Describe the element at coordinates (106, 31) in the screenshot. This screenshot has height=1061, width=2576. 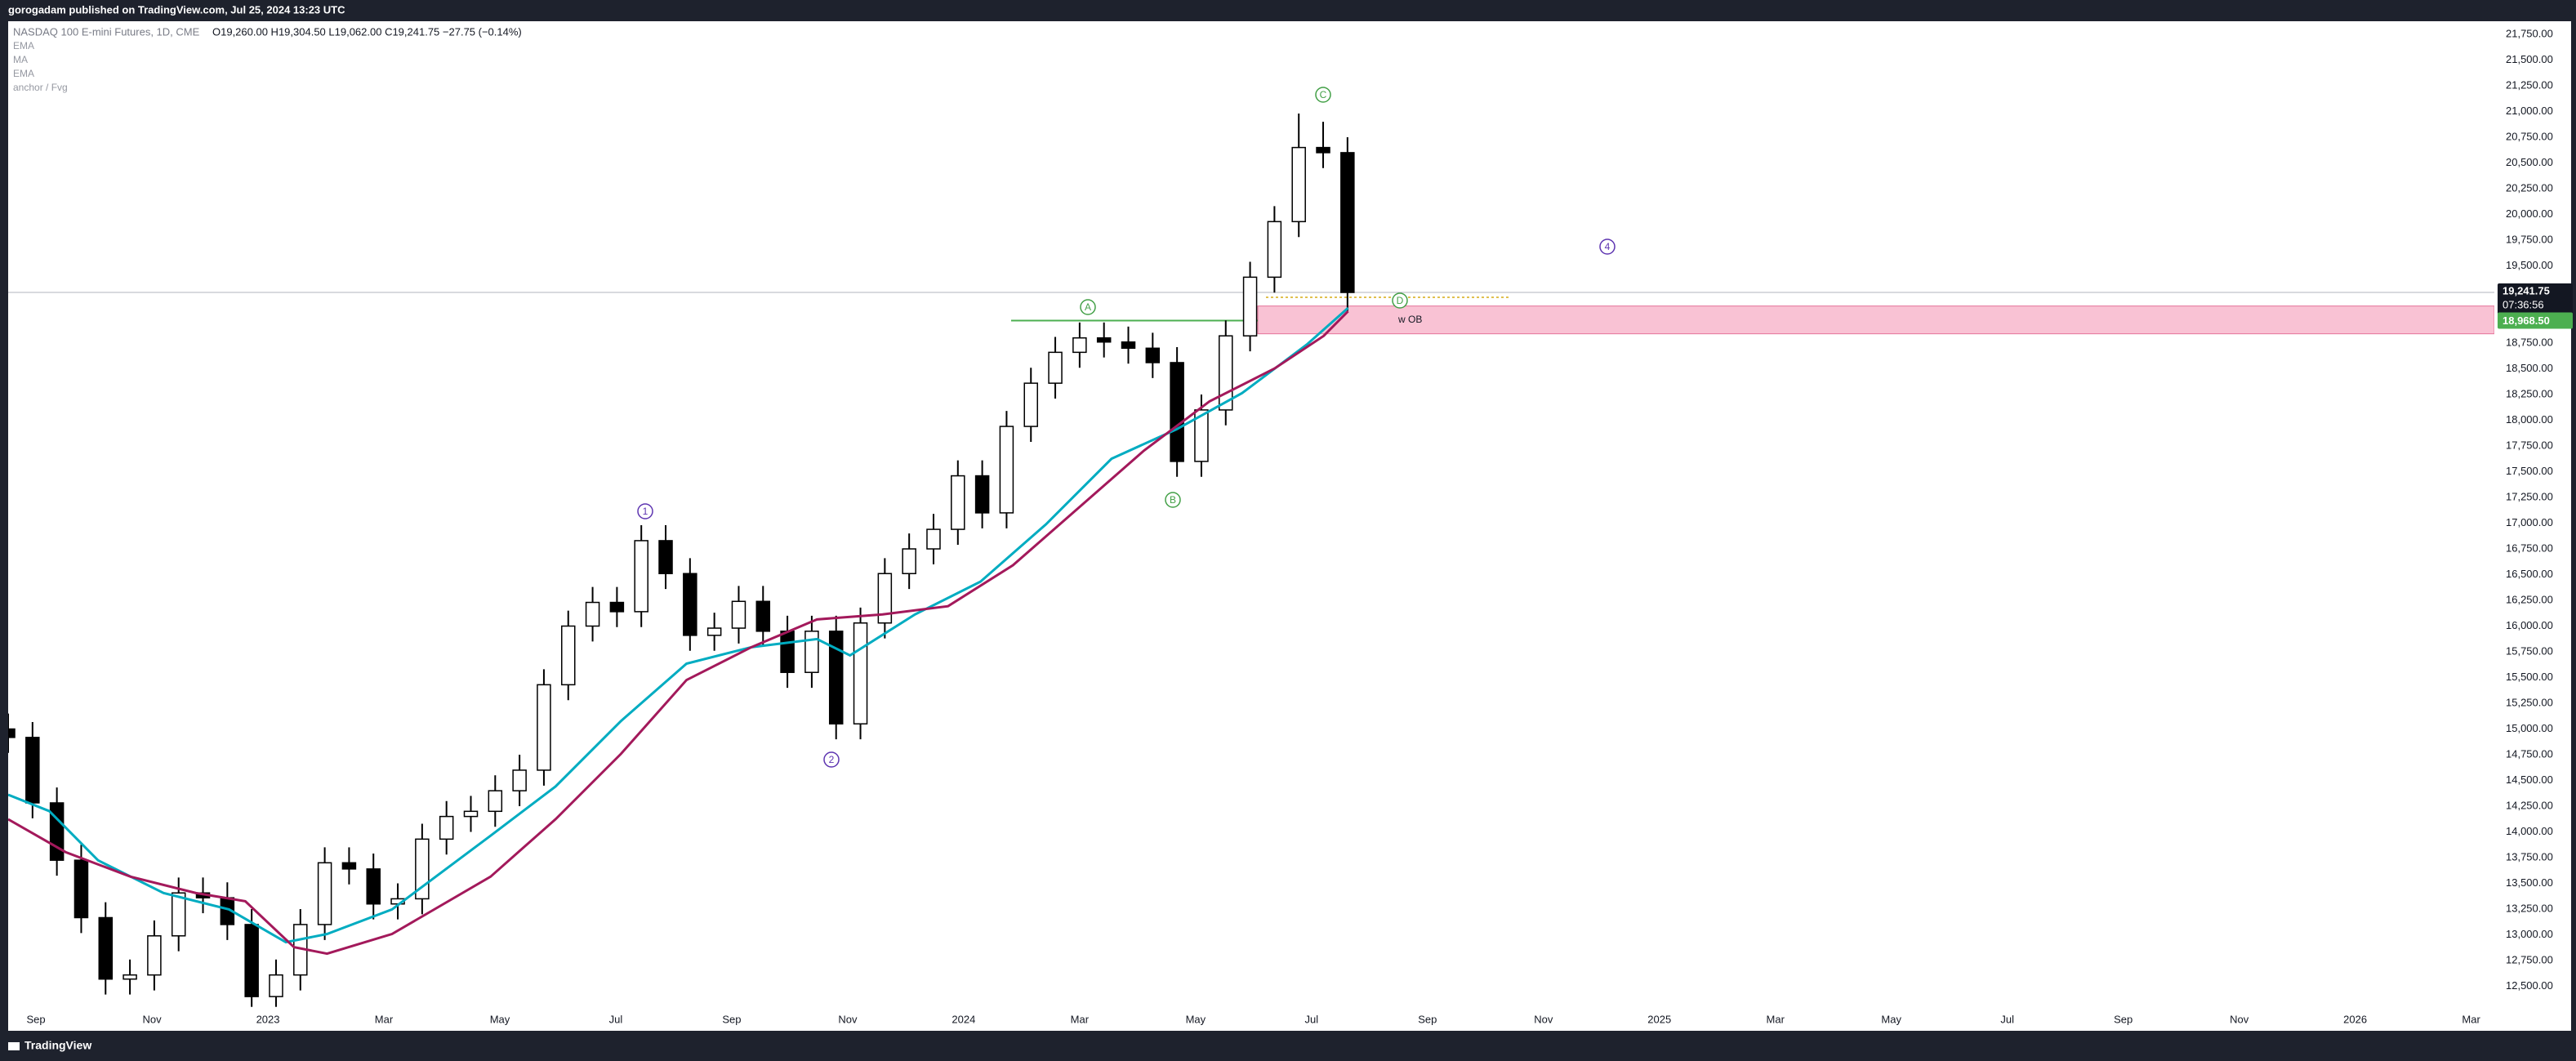
I see `symbol: NASDAQ 100 E-mini Futures, 1D, CME` at that location.